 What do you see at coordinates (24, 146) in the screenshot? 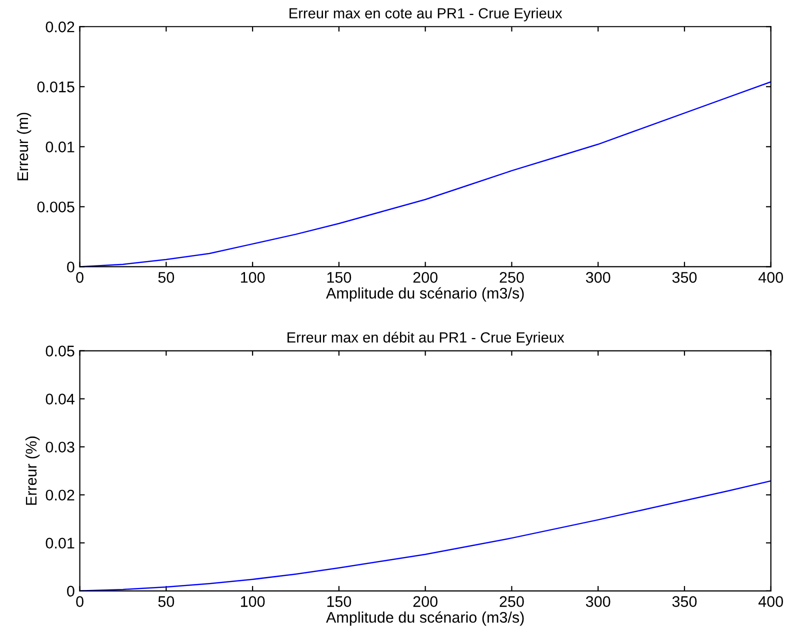
I see `y-axis-title: Erreur (m)` at bounding box center [24, 146].